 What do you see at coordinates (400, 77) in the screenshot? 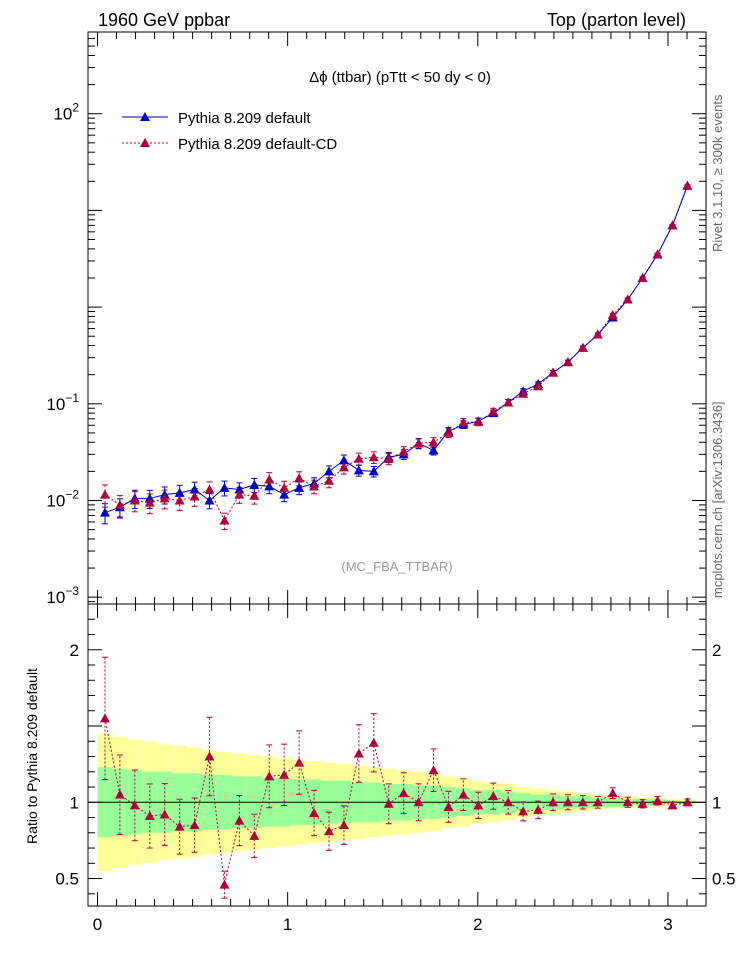
I see `plot-title: Δϕ (ttbar) (pTtt < 50 dy < 0)` at bounding box center [400, 77].